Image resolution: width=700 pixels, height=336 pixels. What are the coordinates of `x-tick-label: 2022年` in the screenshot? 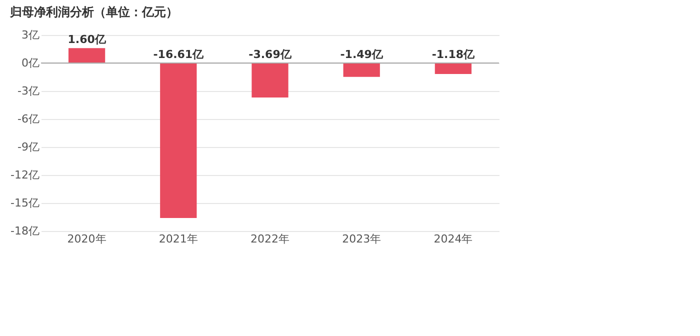 It's located at (270, 239).